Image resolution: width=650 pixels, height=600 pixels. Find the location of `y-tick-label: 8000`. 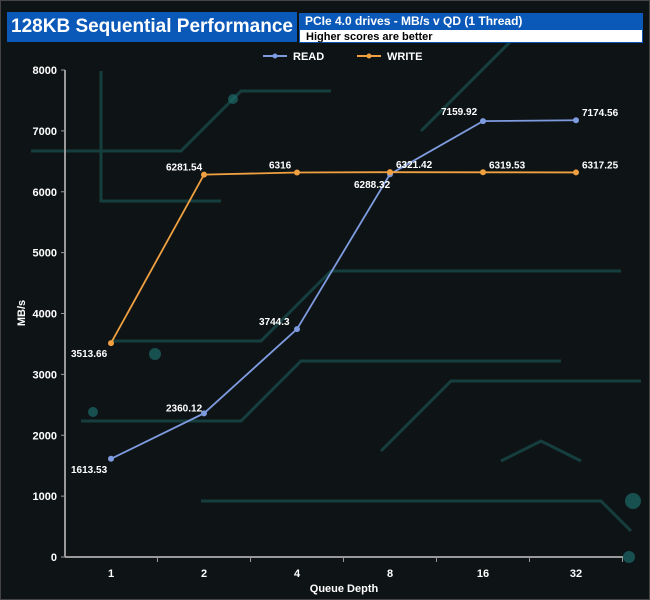

y-tick-label: 8000 is located at coordinates (45, 71).